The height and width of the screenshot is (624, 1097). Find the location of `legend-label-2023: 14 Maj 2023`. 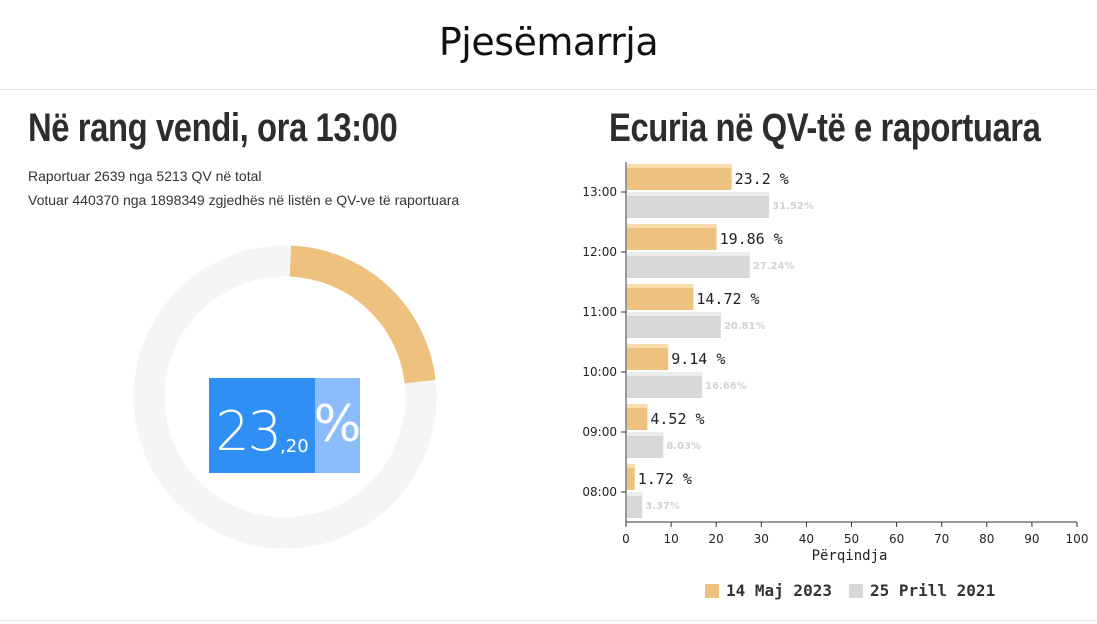

legend-label-2023: 14 Maj 2023 is located at coordinates (779, 590).